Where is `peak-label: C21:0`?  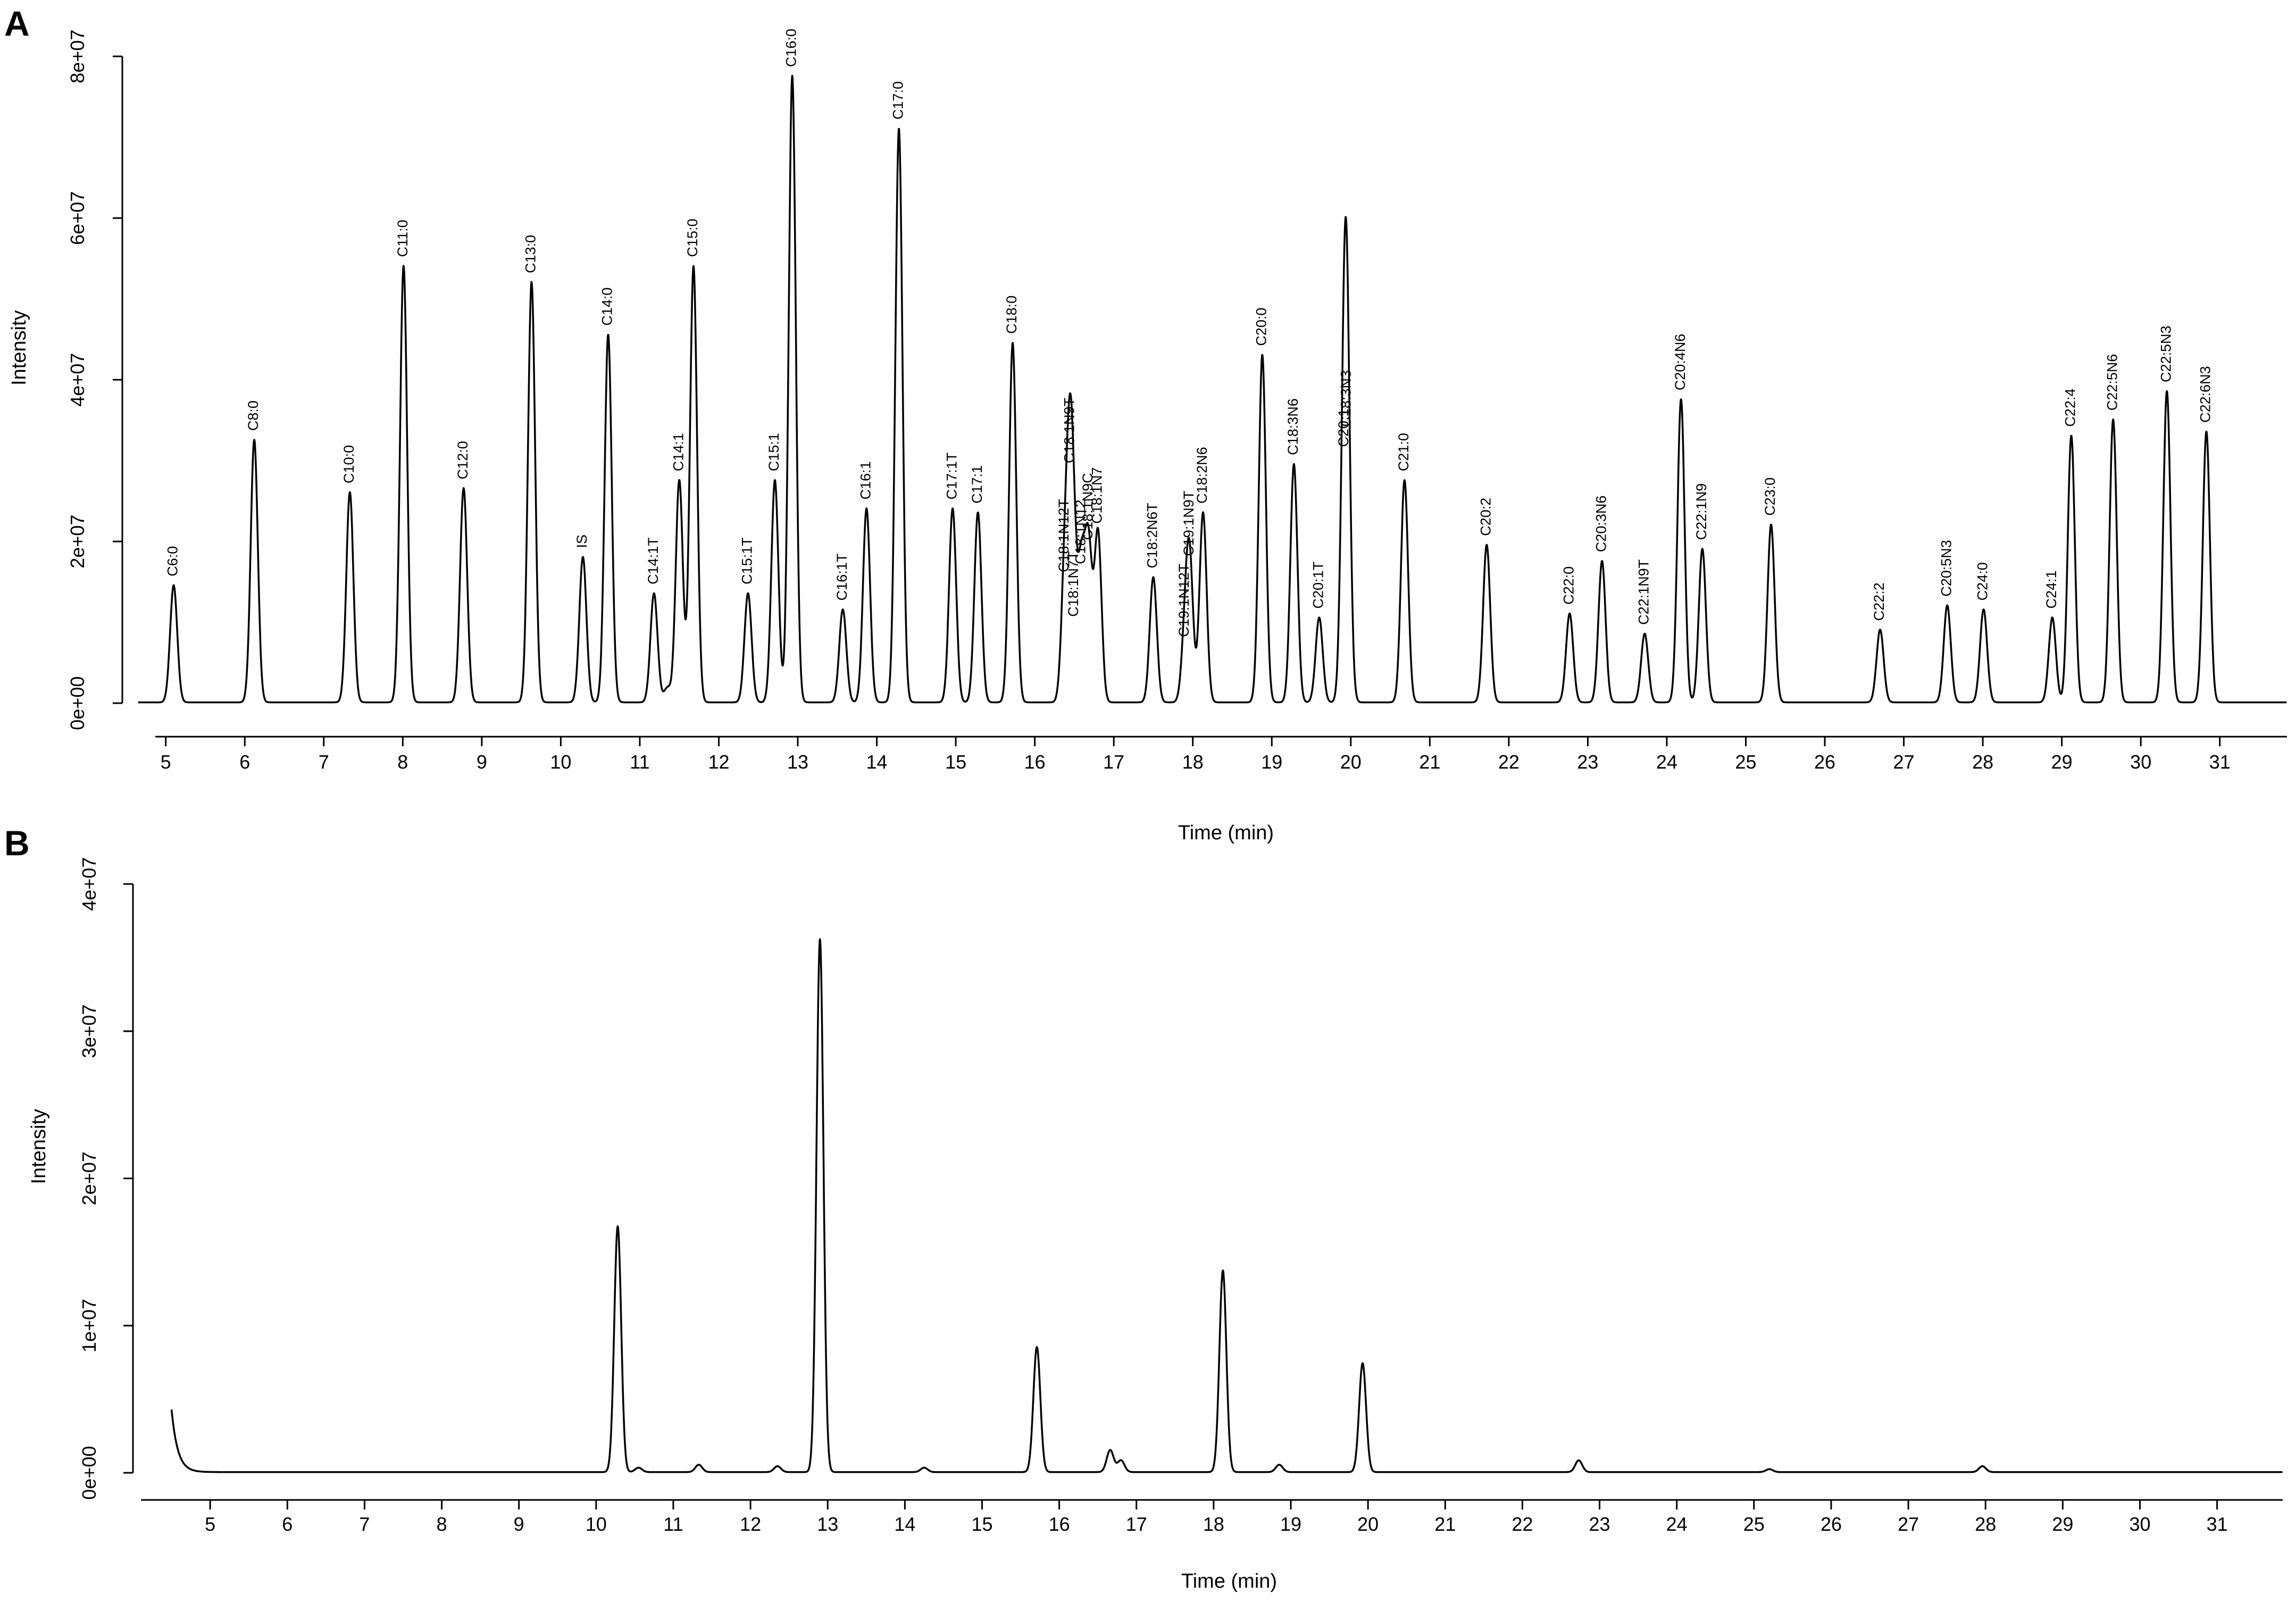 peak-label: C21:0 is located at coordinates (1404, 452).